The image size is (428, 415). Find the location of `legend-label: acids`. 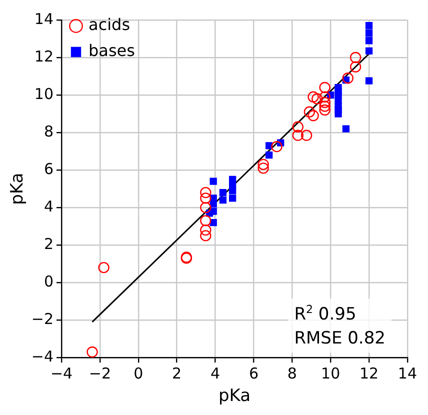

legend-label: acids is located at coordinates (109, 24).